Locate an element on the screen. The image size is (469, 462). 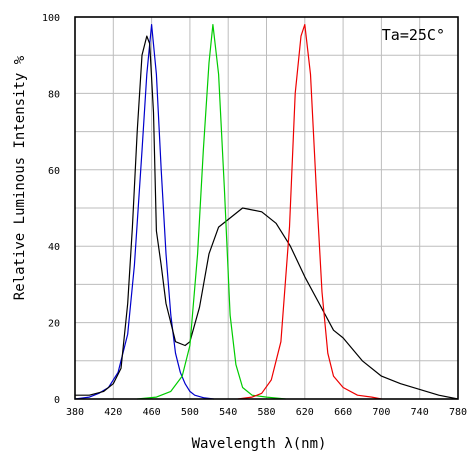
x-tick-label: 580 is located at coordinates (266, 412).